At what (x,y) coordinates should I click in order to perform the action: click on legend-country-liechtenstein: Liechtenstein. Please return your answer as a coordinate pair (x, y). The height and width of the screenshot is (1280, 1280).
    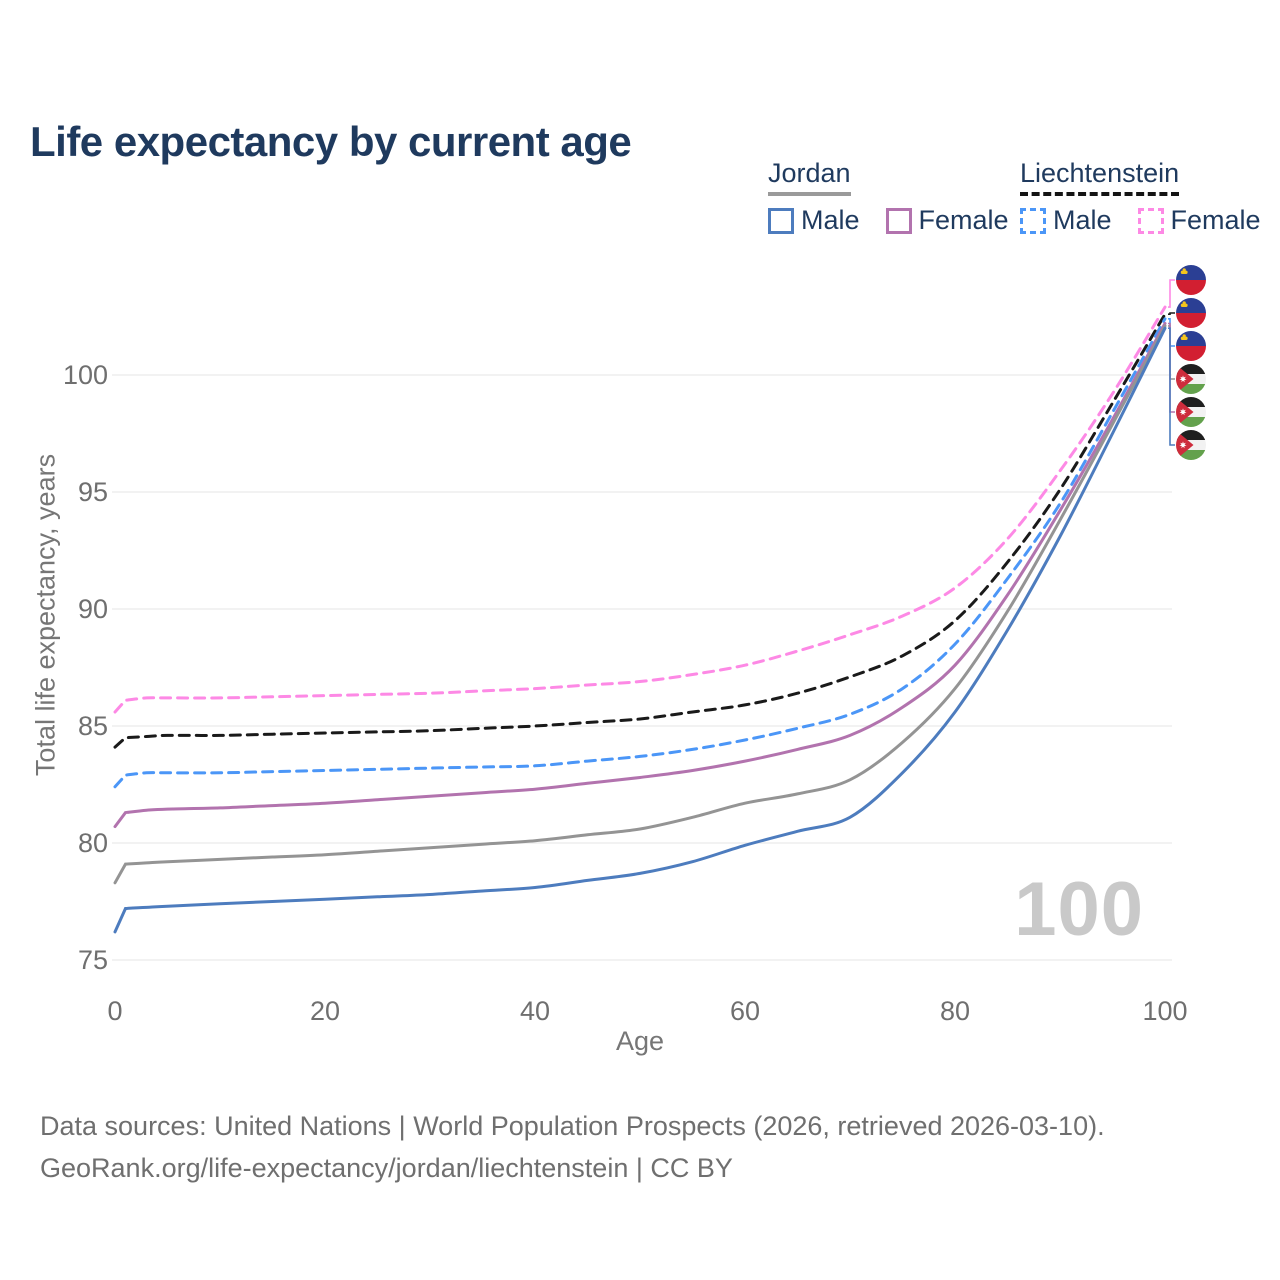
    Looking at the image, I should click on (1100, 177).